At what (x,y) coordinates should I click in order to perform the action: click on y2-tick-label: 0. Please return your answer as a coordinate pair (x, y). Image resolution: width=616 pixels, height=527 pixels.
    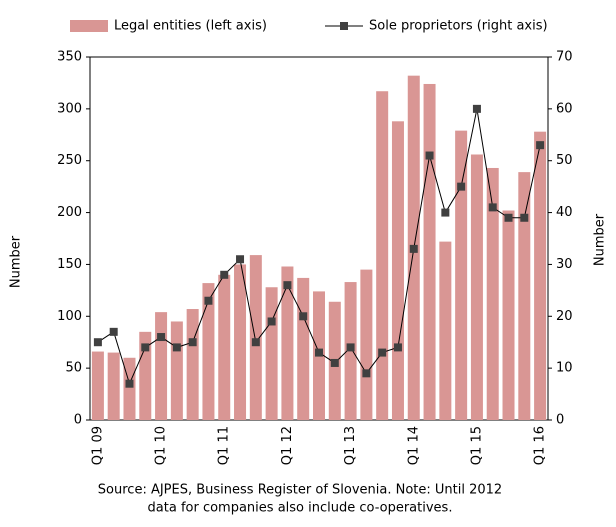
    Looking at the image, I should click on (560, 420).